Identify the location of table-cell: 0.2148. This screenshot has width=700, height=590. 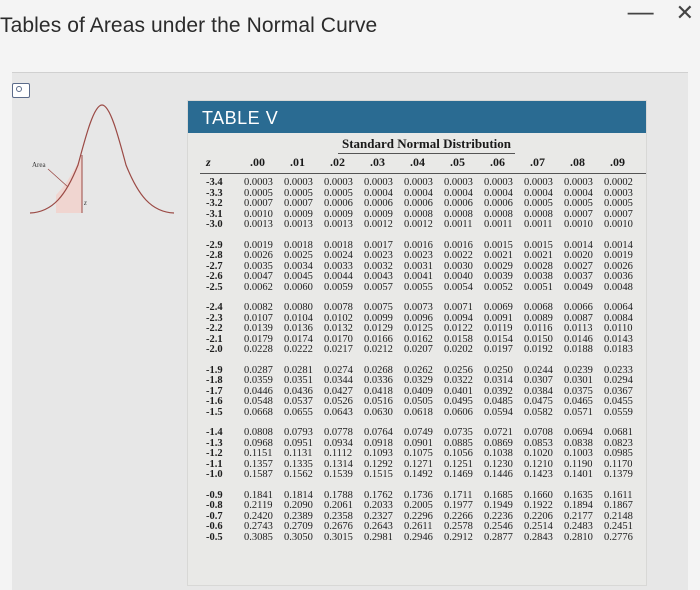
(618, 516).